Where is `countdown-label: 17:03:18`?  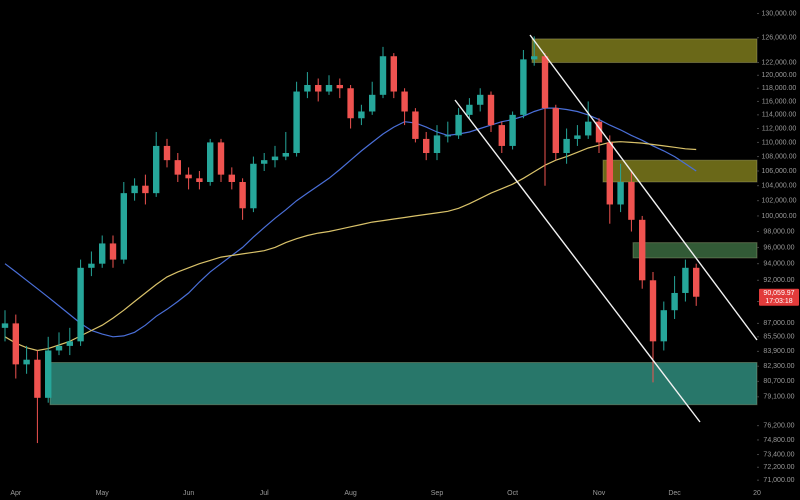
countdown-label: 17:03:18 is located at coordinates (778, 301).